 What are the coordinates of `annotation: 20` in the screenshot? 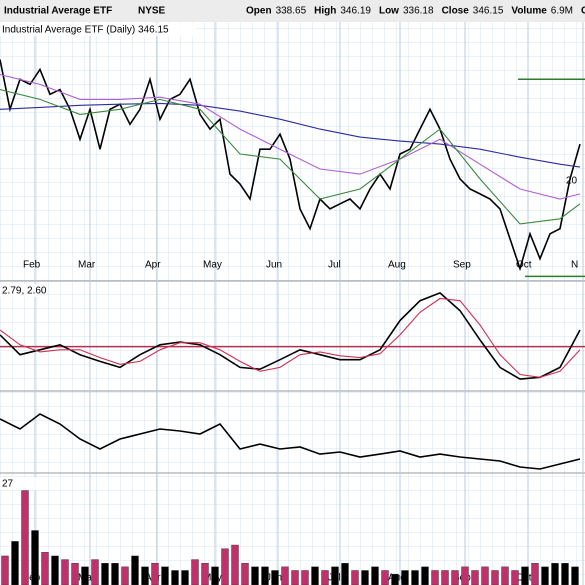 It's located at (572, 181).